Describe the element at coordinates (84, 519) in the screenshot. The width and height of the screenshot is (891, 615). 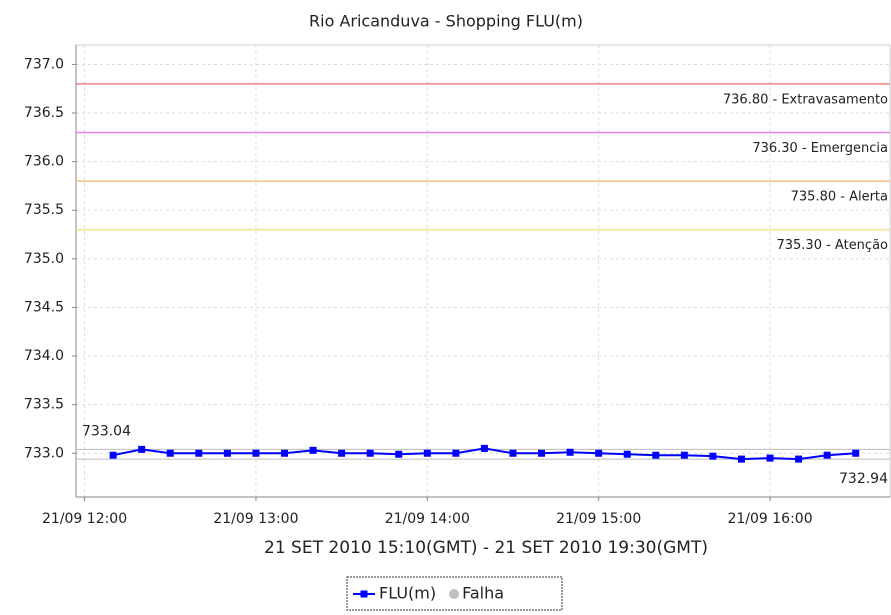
I see `x-tick-label: 21/09 12:00` at that location.